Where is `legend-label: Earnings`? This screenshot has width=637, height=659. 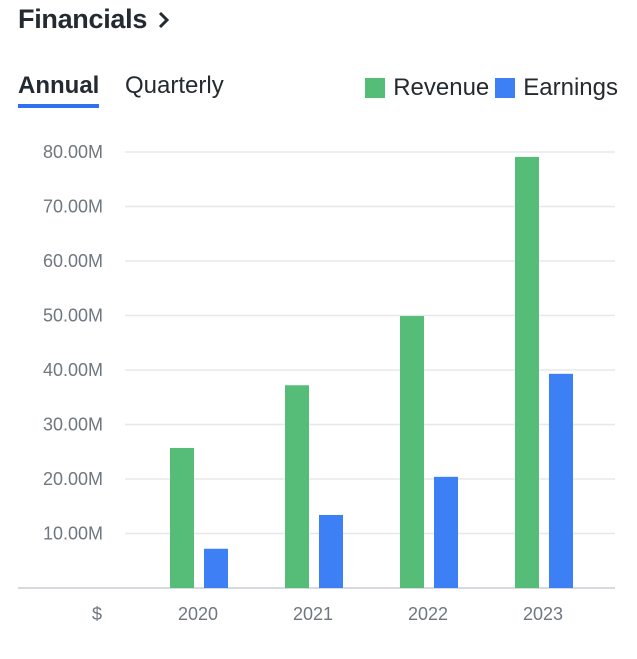 legend-label: Earnings is located at coordinates (570, 87).